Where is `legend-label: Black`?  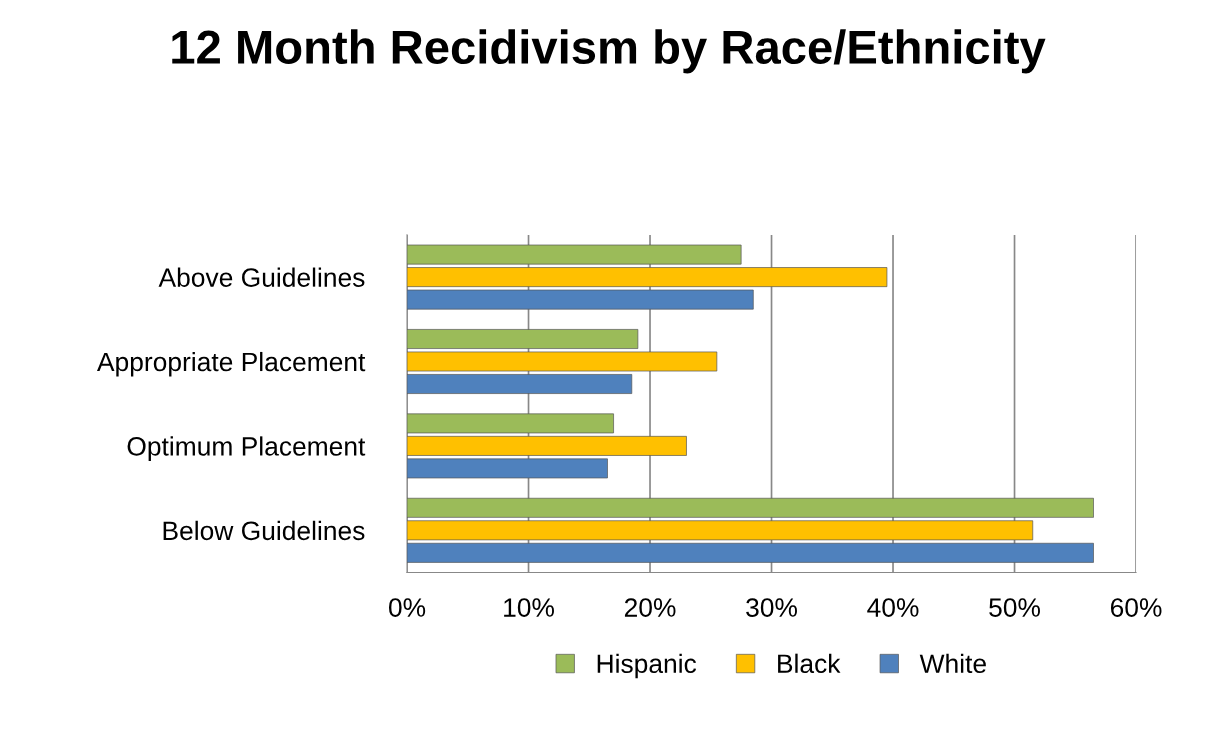
legend-label: Black is located at coordinates (809, 663).